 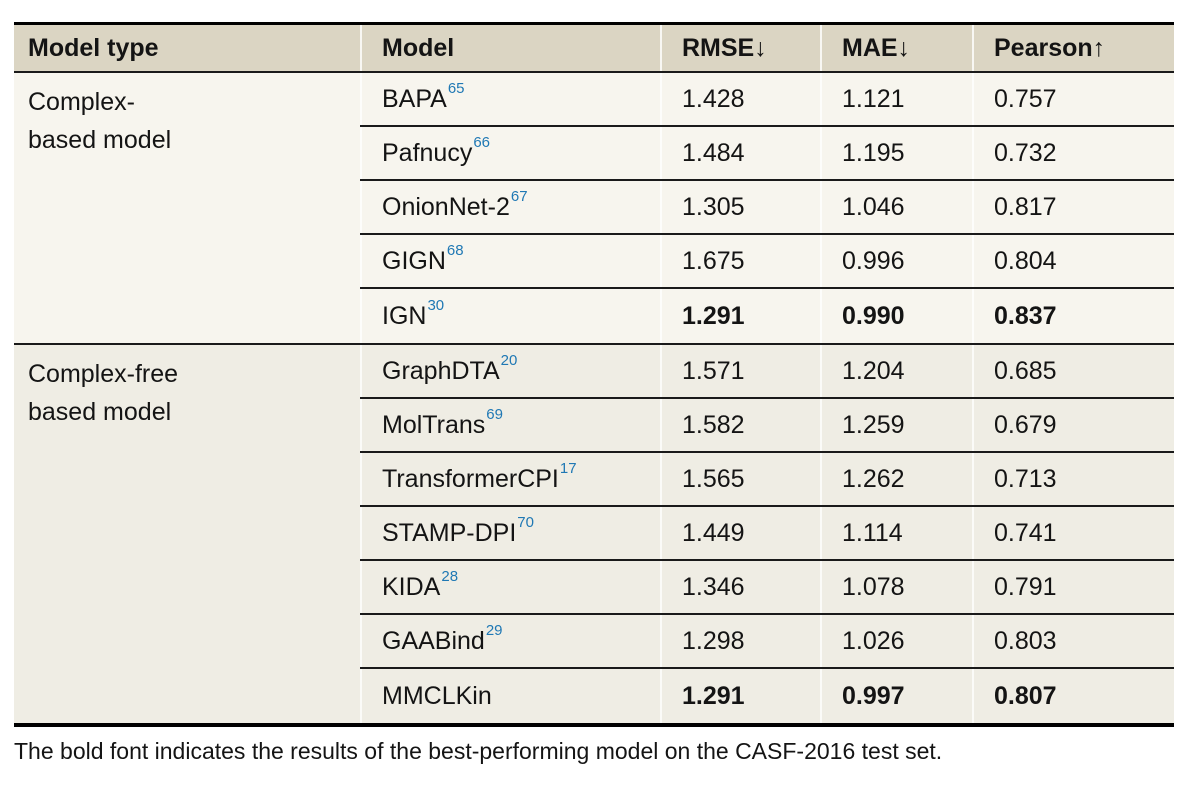 I want to click on model-name: GraphDTA, so click(x=441, y=370).